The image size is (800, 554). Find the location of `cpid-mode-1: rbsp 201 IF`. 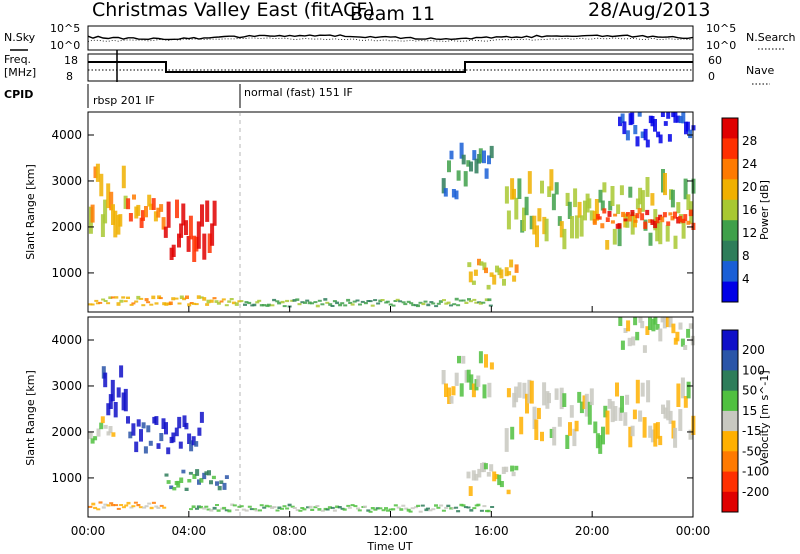

cpid-mode-1: rbsp 201 IF is located at coordinates (124, 100).